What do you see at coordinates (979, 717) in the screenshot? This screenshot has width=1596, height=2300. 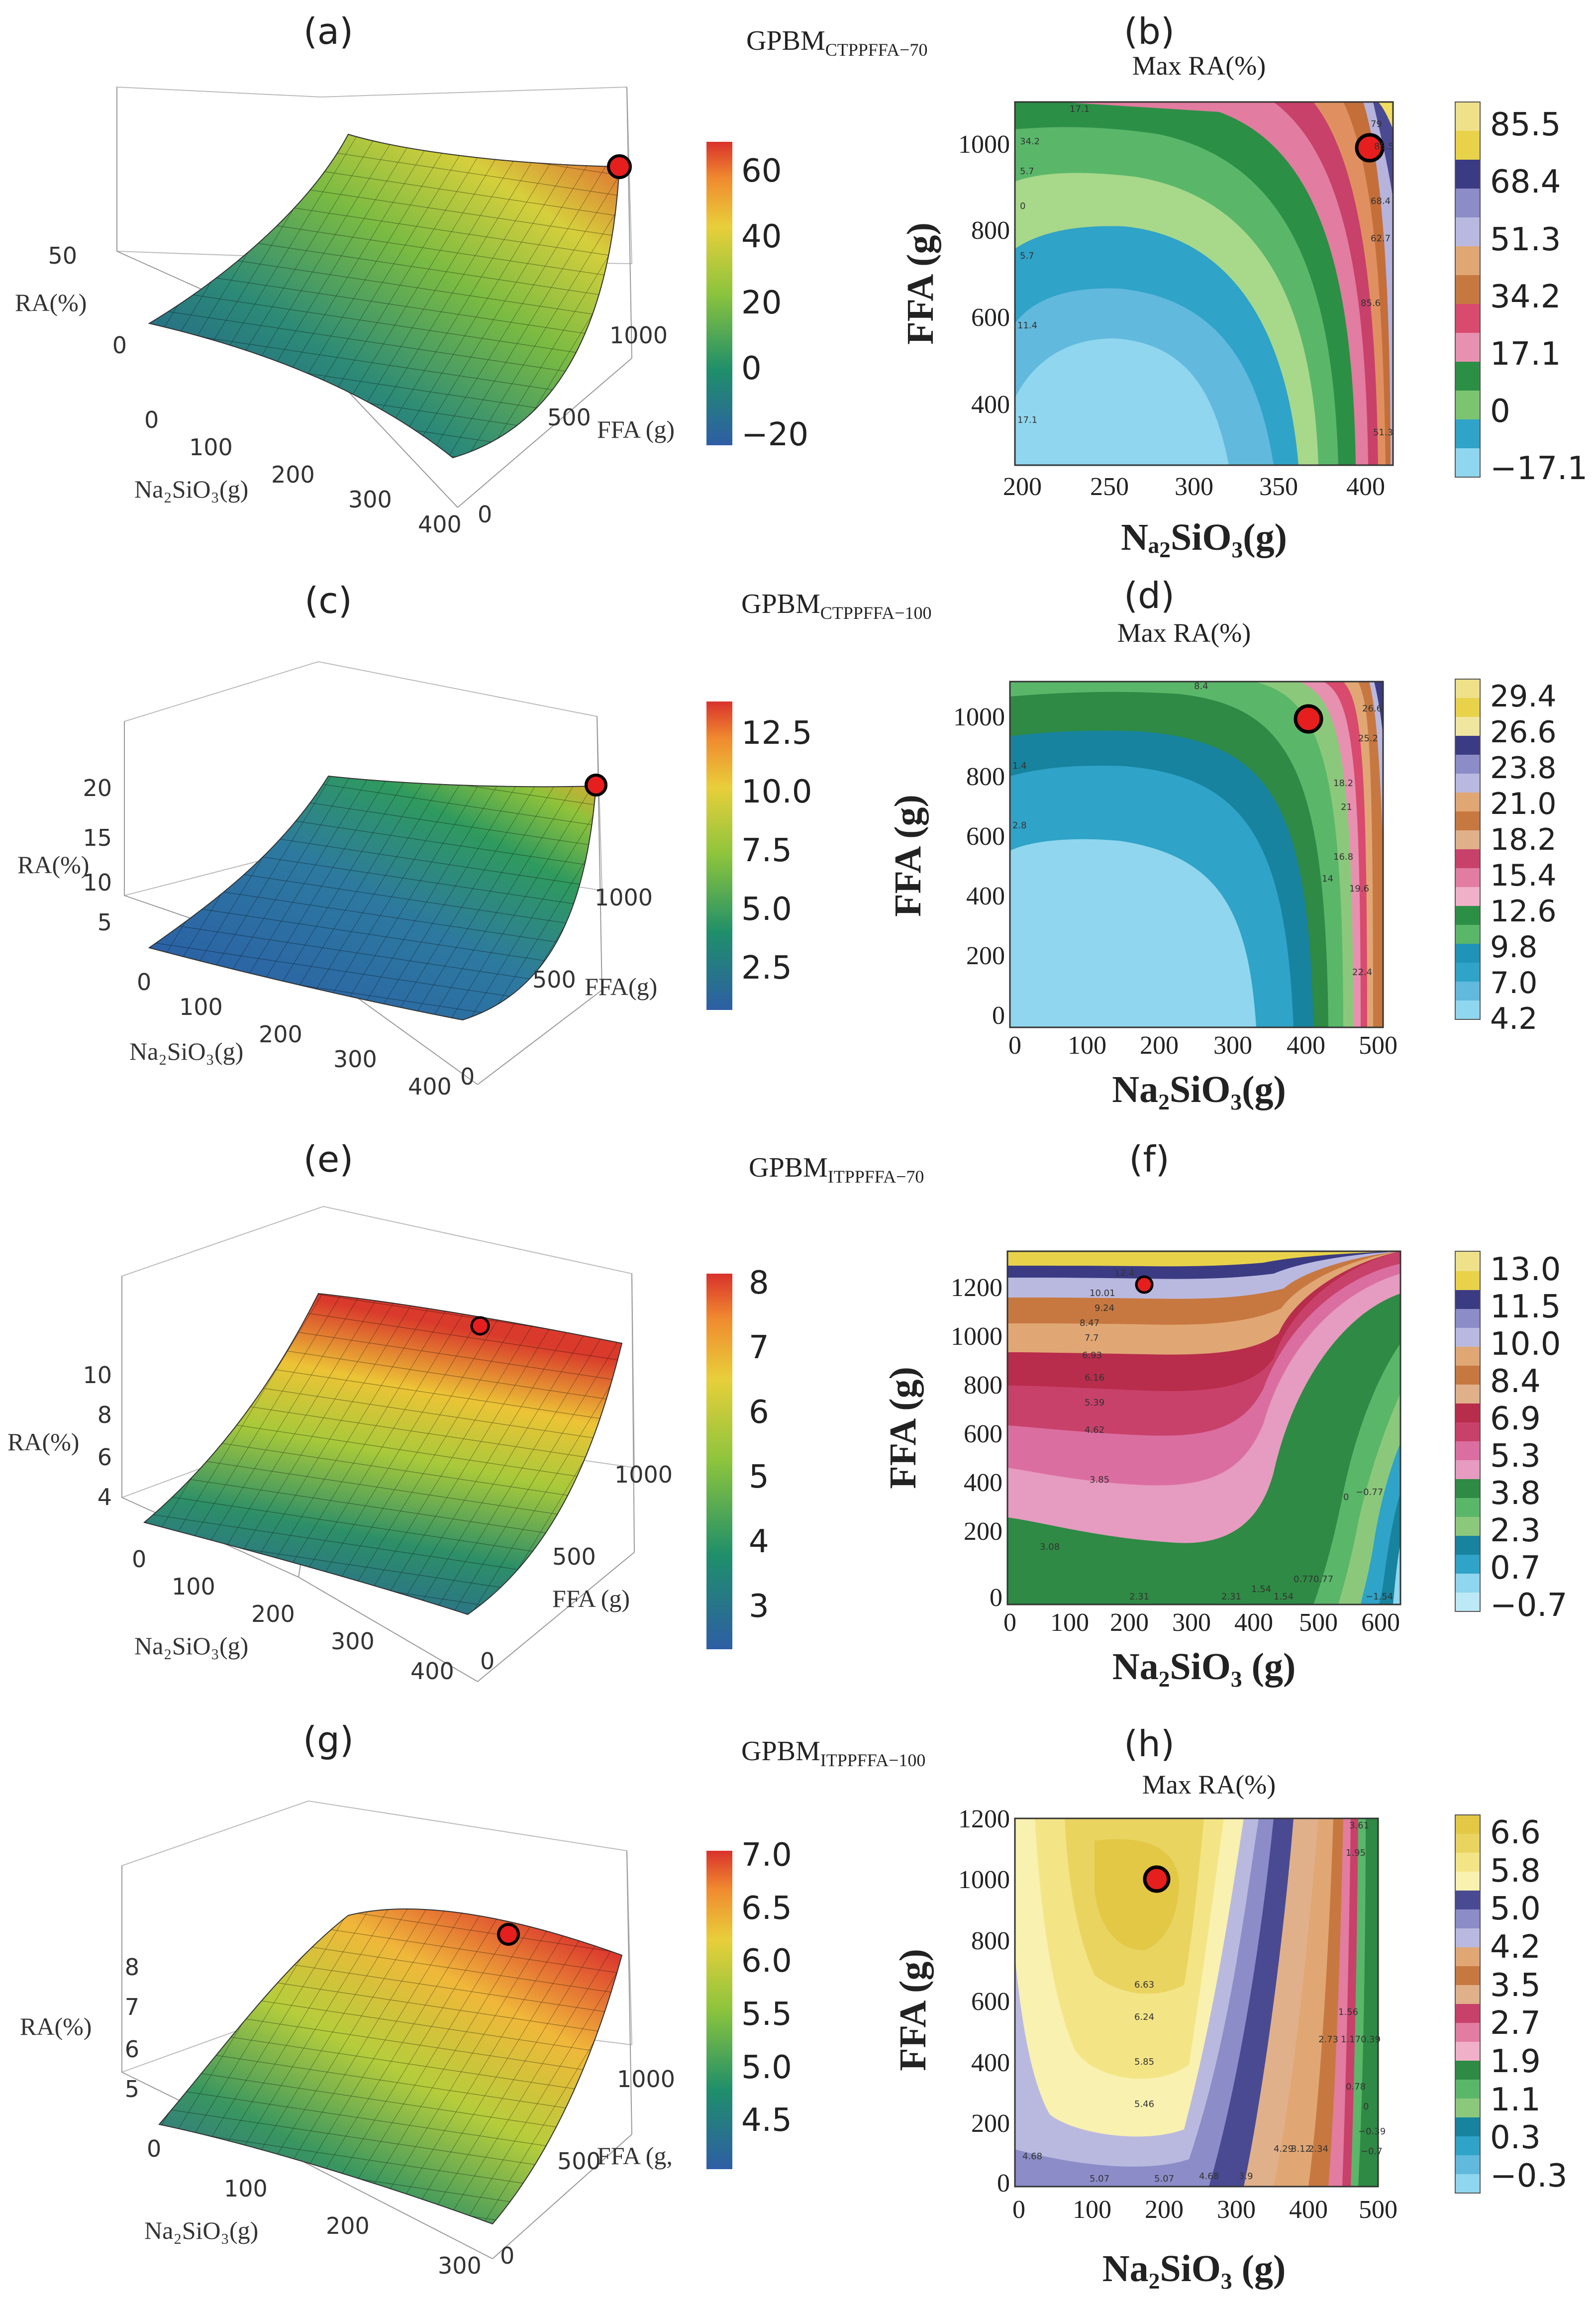 I see `panel-d-ytick: 1000` at bounding box center [979, 717].